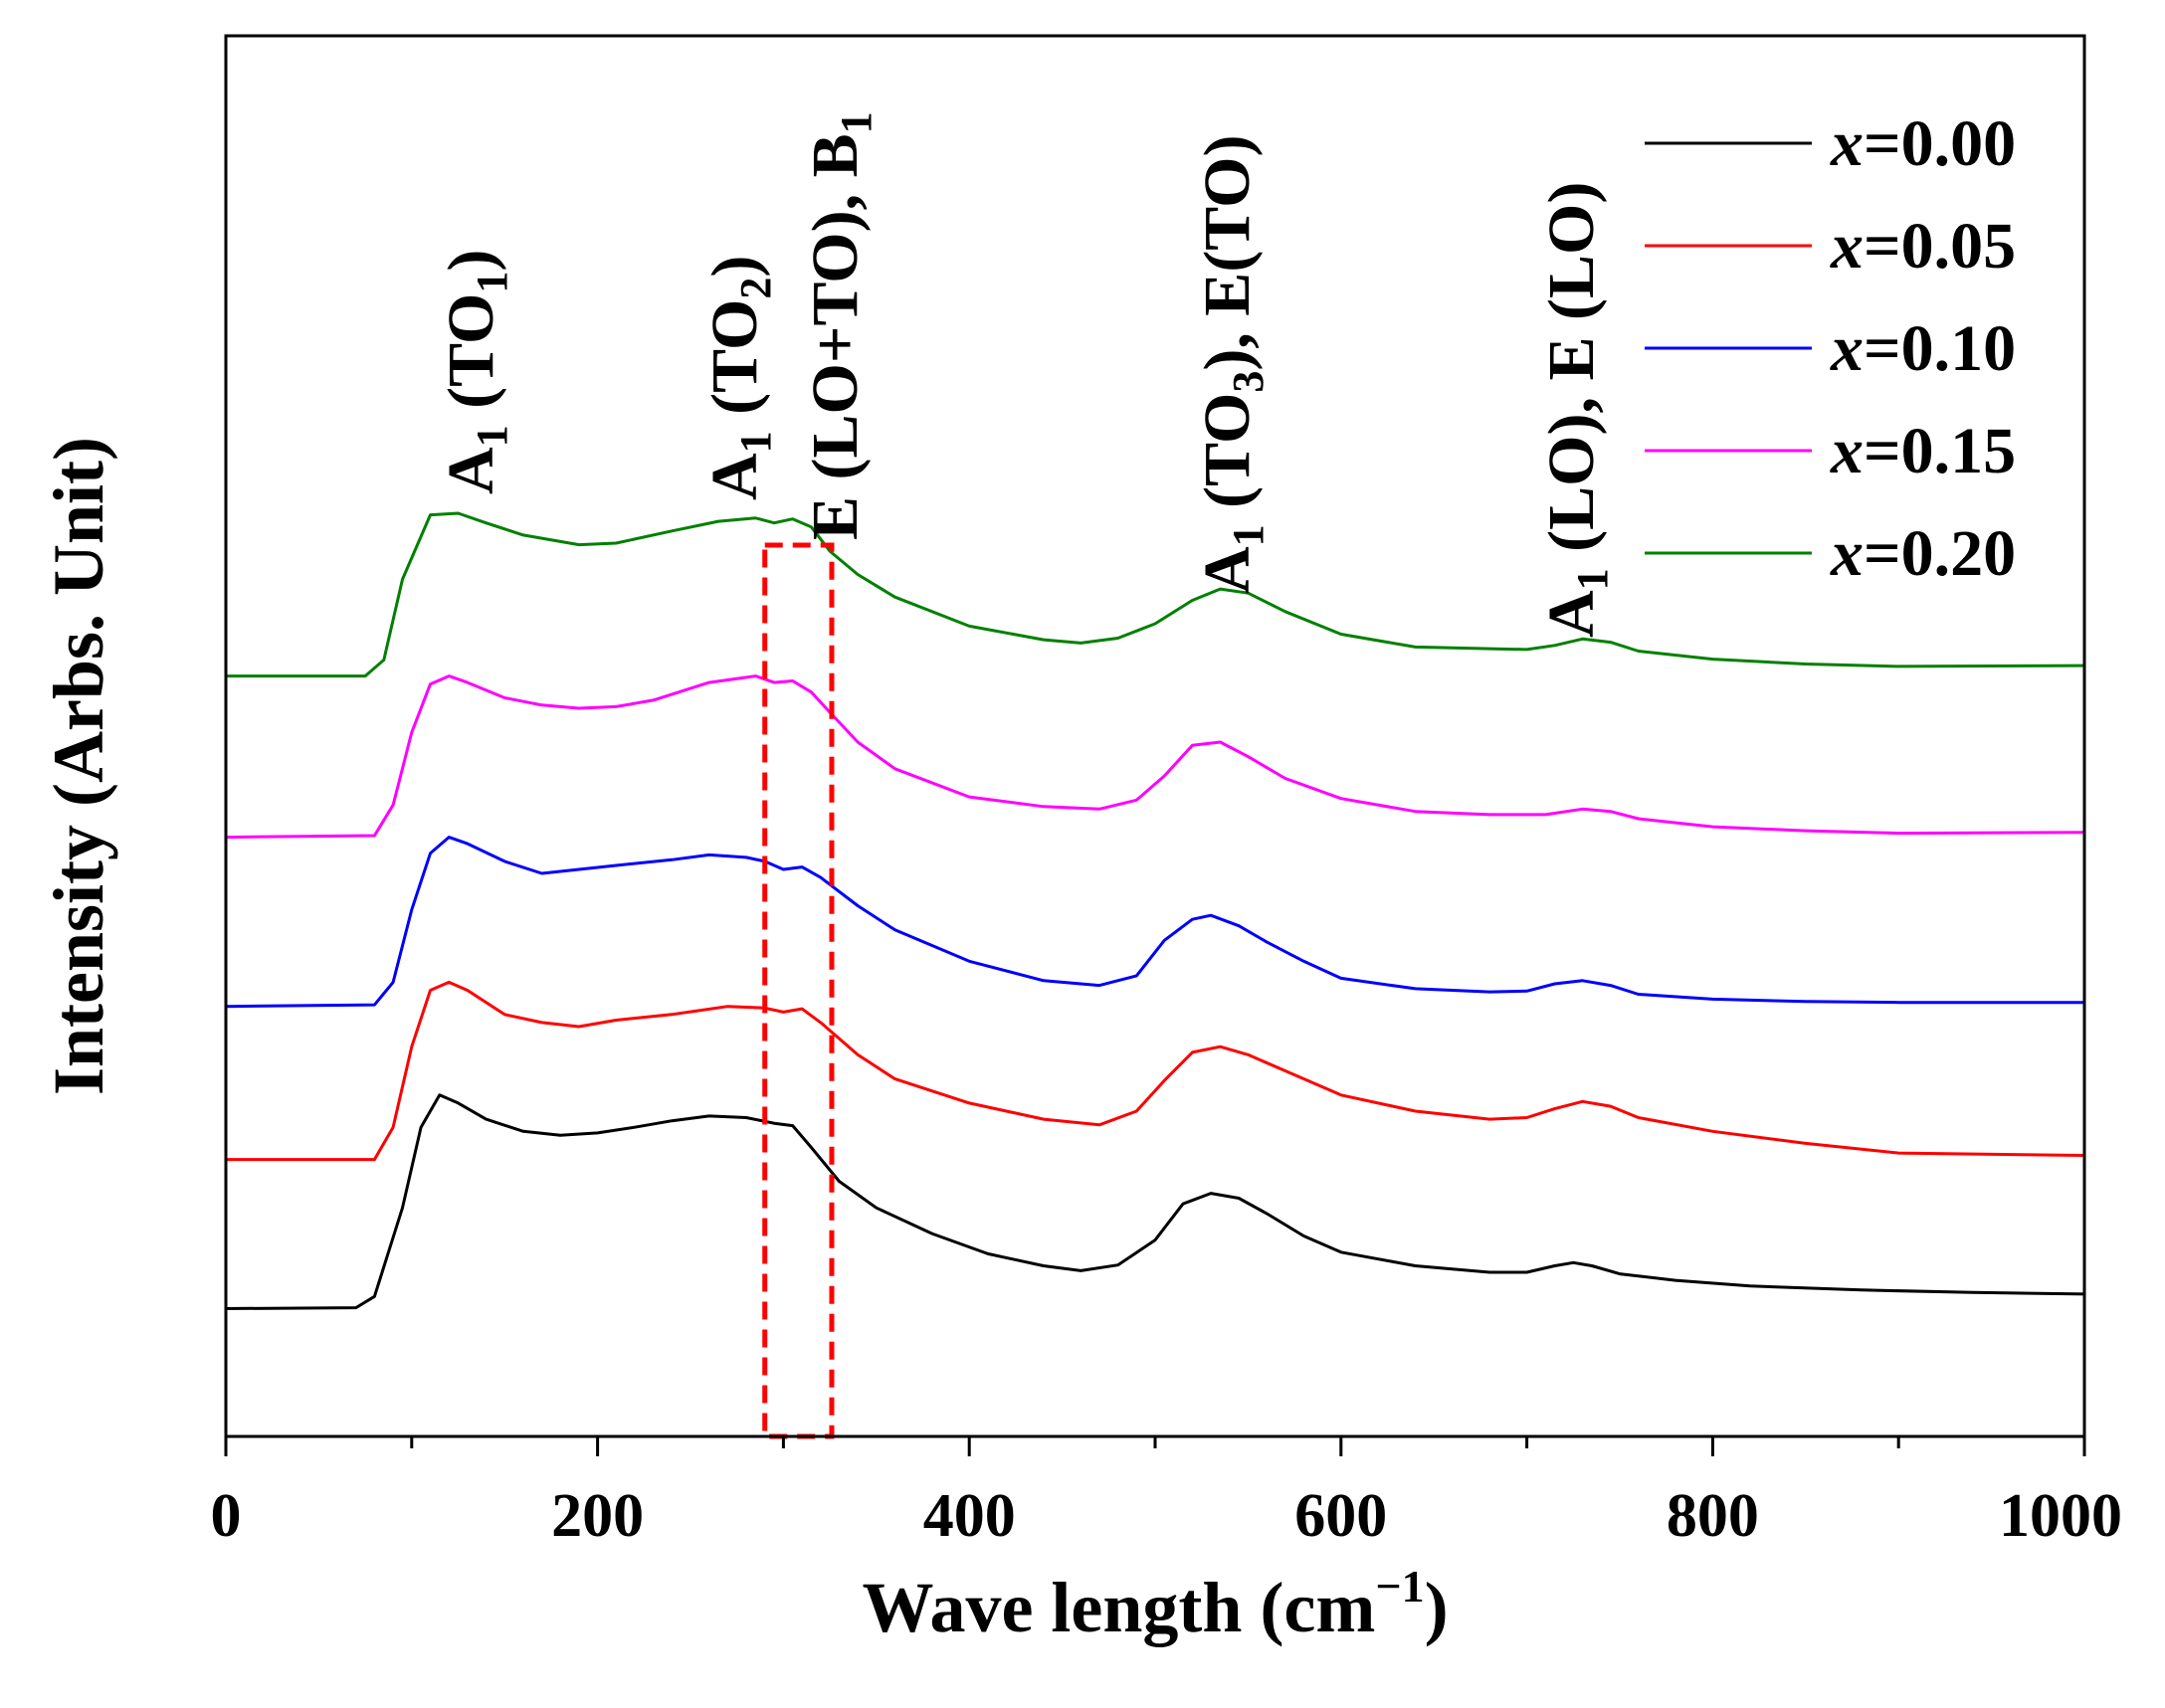  Describe the element at coordinates (78, 766) in the screenshot. I see `y-axis-title: Intensity (Arbs. Unit)` at that location.